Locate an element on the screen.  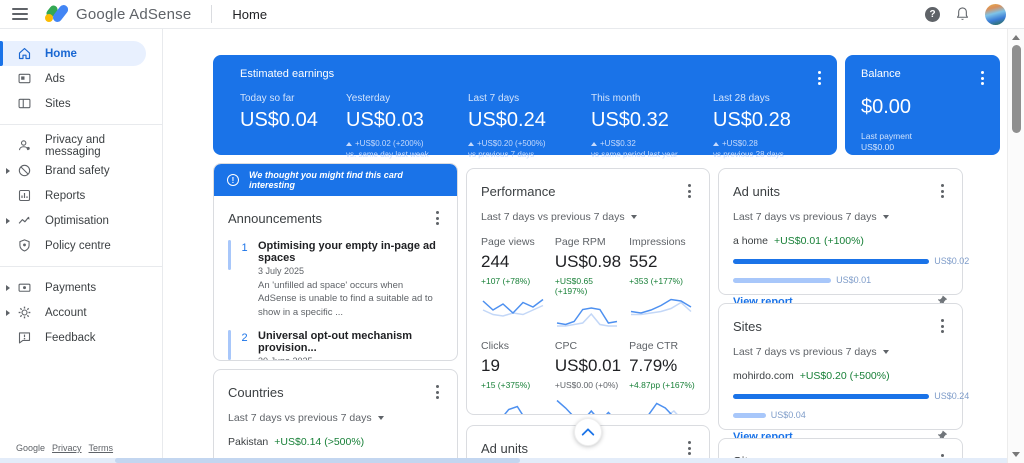
up-arrow-icon is located at coordinates (594, 143).